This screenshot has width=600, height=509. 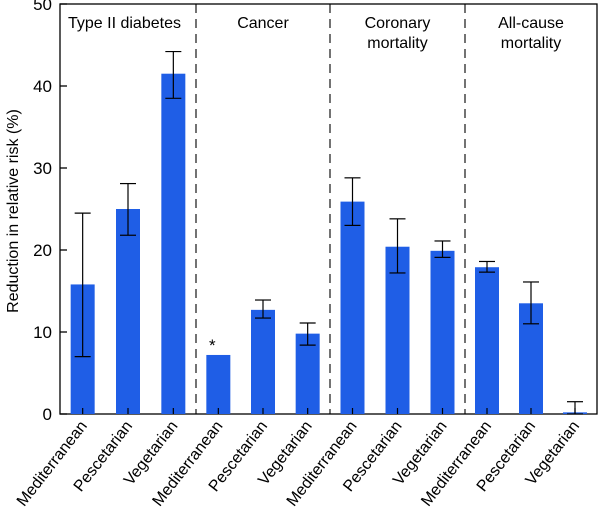 I want to click on panel-title: Type II diabetes, so click(x=124, y=23).